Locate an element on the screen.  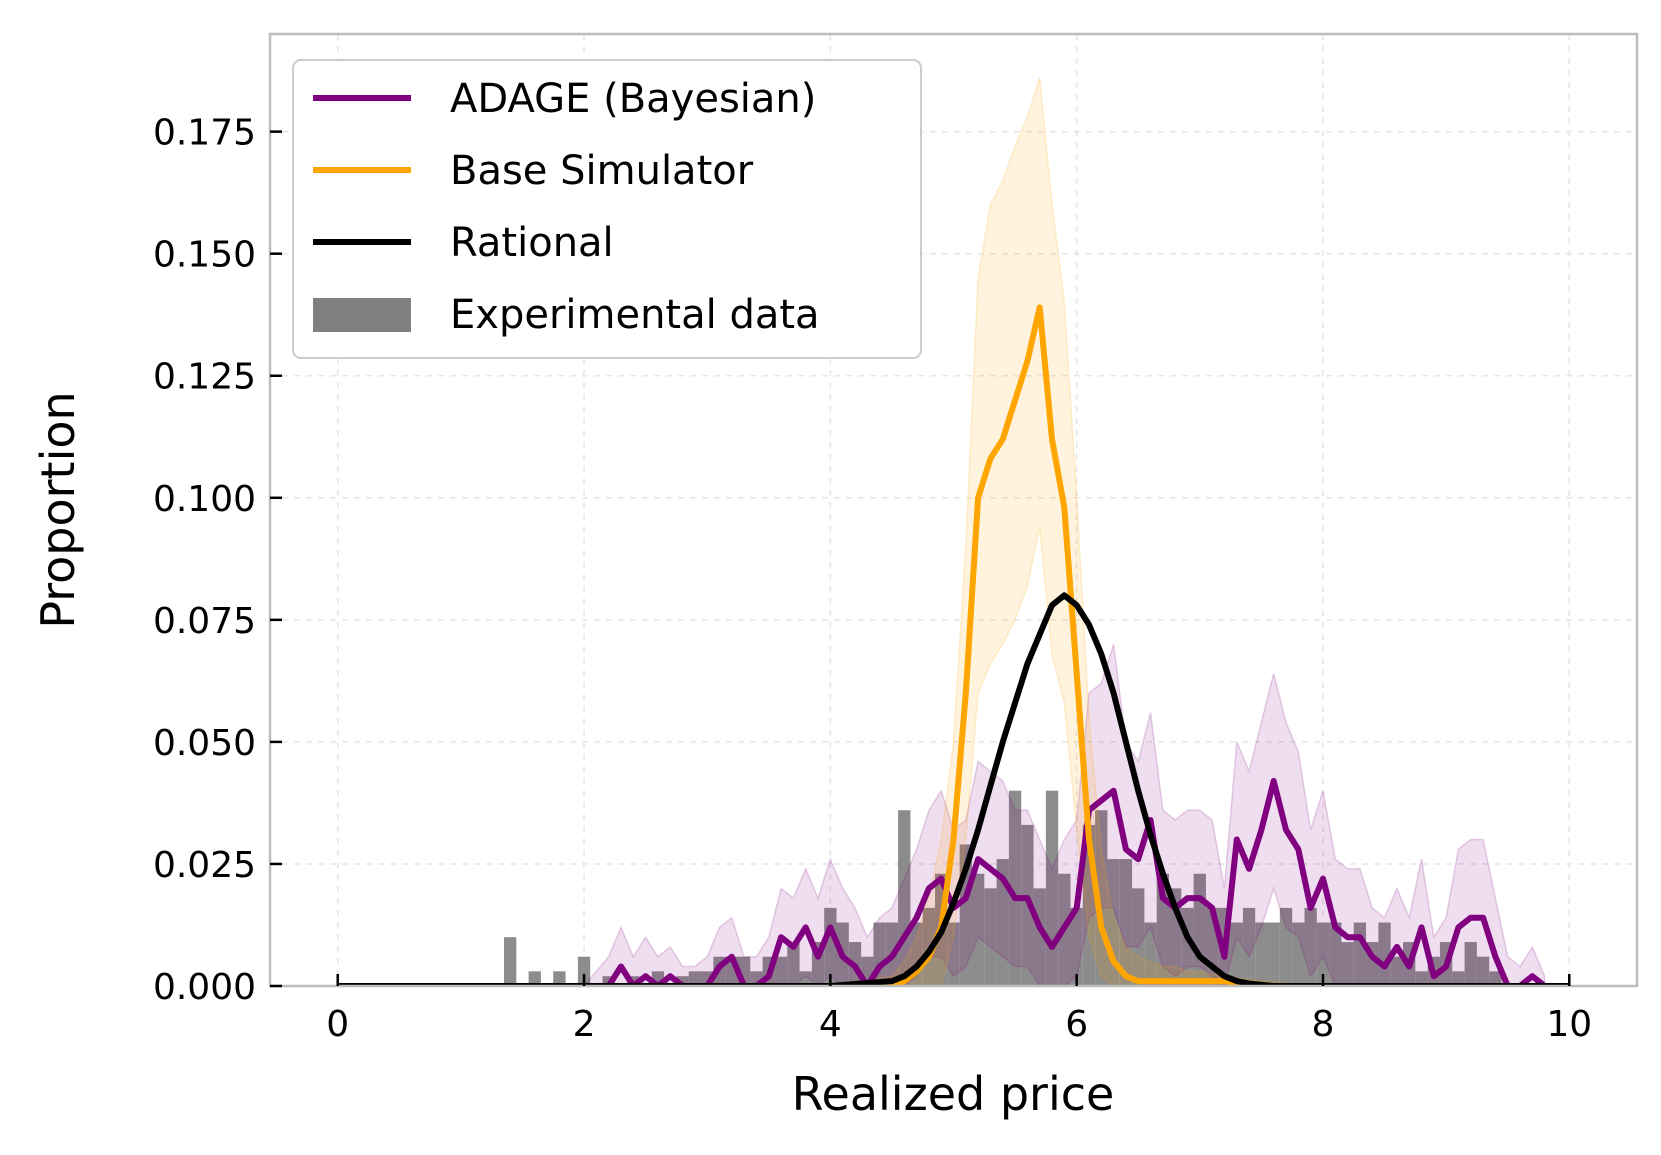
y-tick-label: 0.000 is located at coordinates (204, 987).